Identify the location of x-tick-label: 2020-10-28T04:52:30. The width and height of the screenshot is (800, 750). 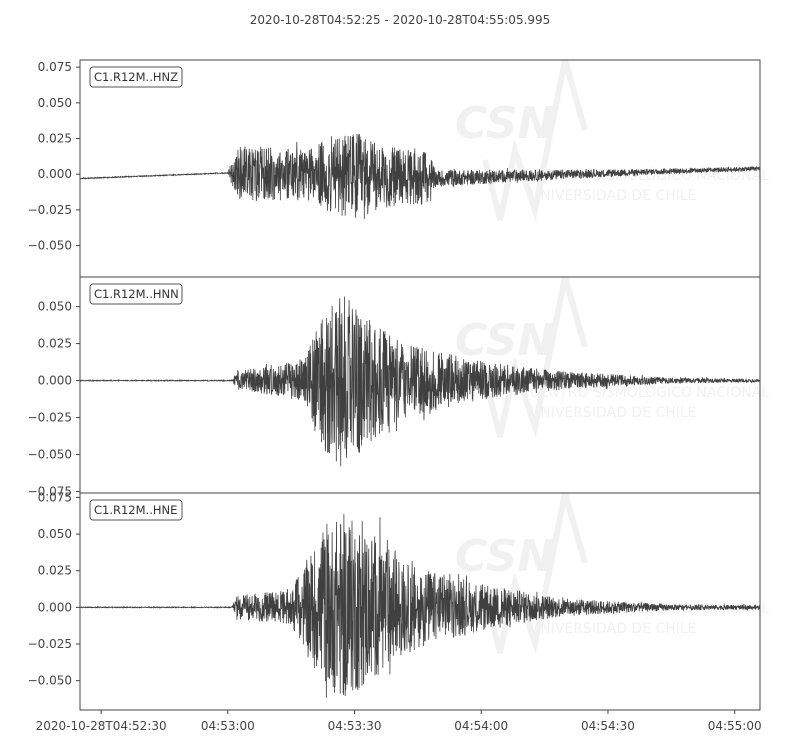
(101, 726).